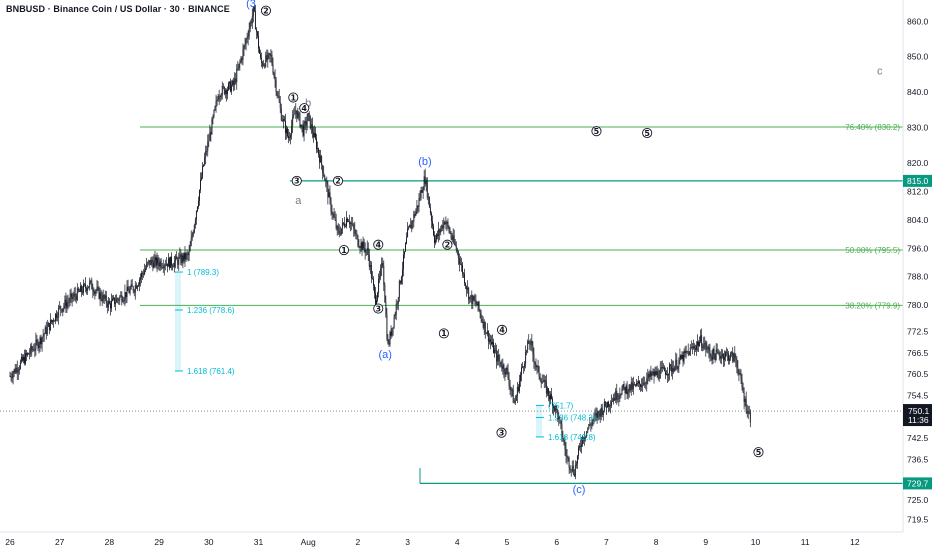 This screenshot has width=932, height=550. I want to click on circled-wave-marker, so click(266, 10).